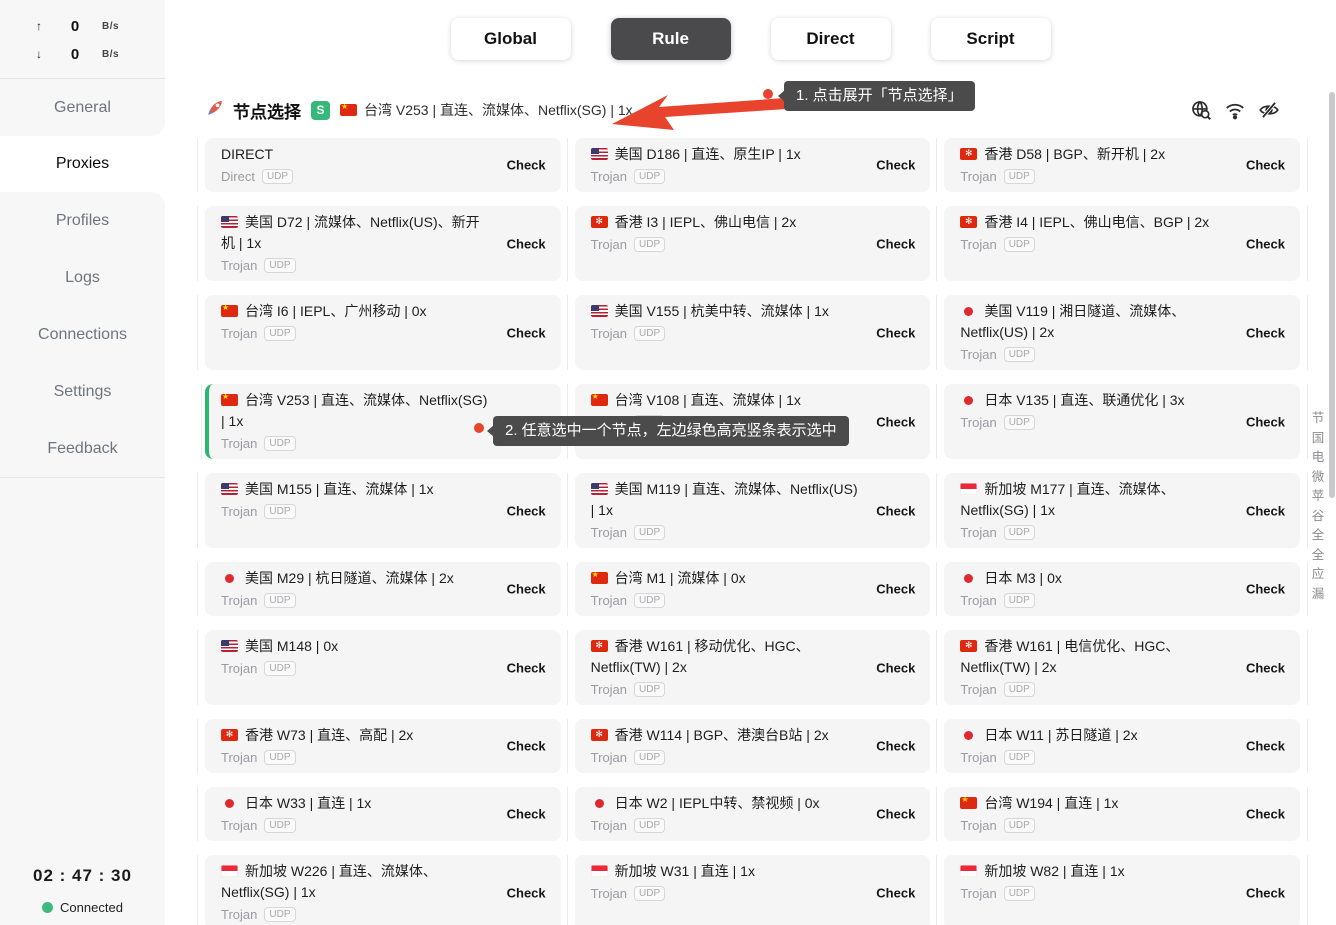 This screenshot has width=1336, height=925. Describe the element at coordinates (379, 814) in the screenshot. I see `proxy-card: 日本 W33 | 直连 | 1x Trojan UDP Check` at that location.